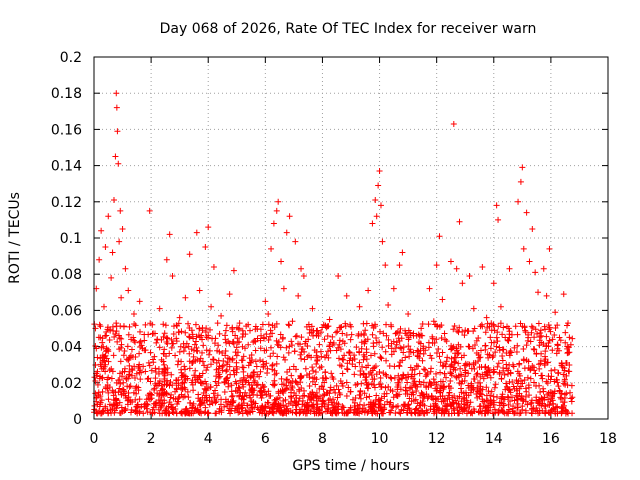 This screenshot has height=480, width=640. What do you see at coordinates (66, 275) in the screenshot?
I see `y-tick-label: 0.08` at bounding box center [66, 275].